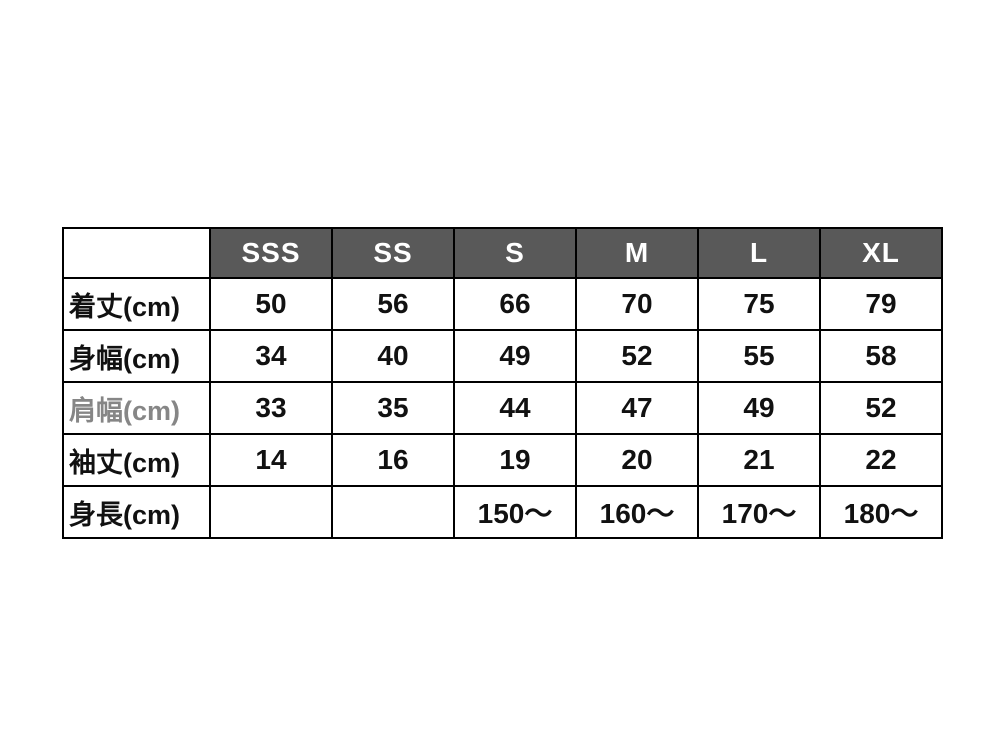 The image size is (1000, 753). What do you see at coordinates (637, 460) in the screenshot?
I see `value-cell: 20` at bounding box center [637, 460].